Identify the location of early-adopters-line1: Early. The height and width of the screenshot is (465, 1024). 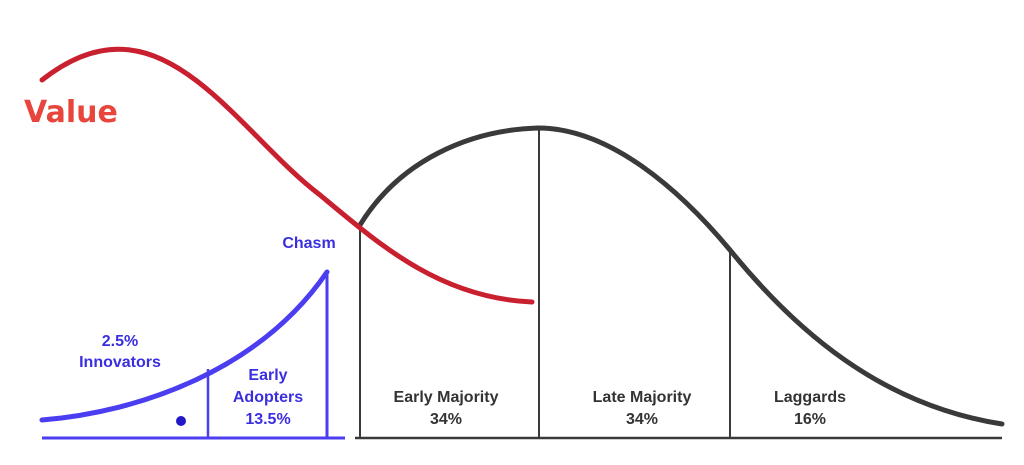
(267, 375).